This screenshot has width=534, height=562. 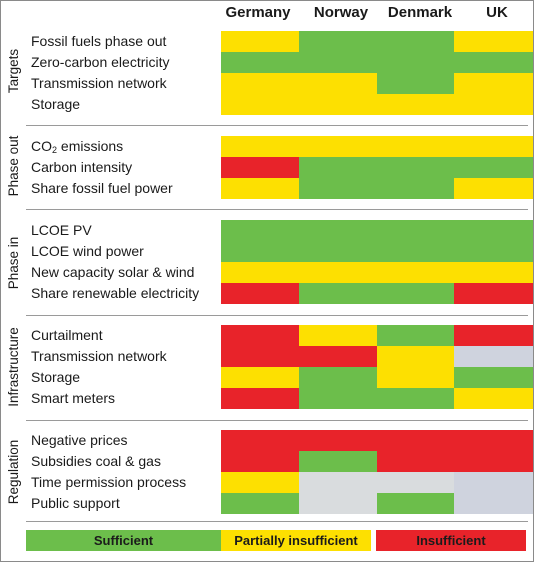 I want to click on column-header-uk: UK, so click(x=497, y=12).